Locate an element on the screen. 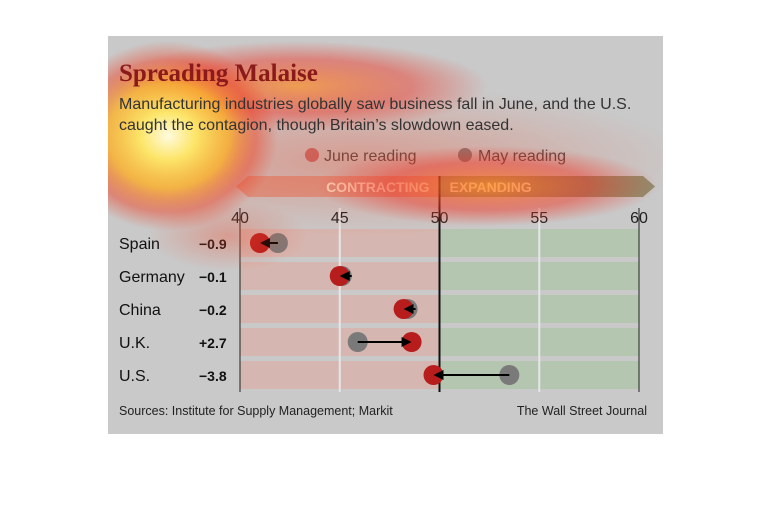 The image size is (770, 528). credit-note: The Wall Street Journal is located at coordinates (581, 411).